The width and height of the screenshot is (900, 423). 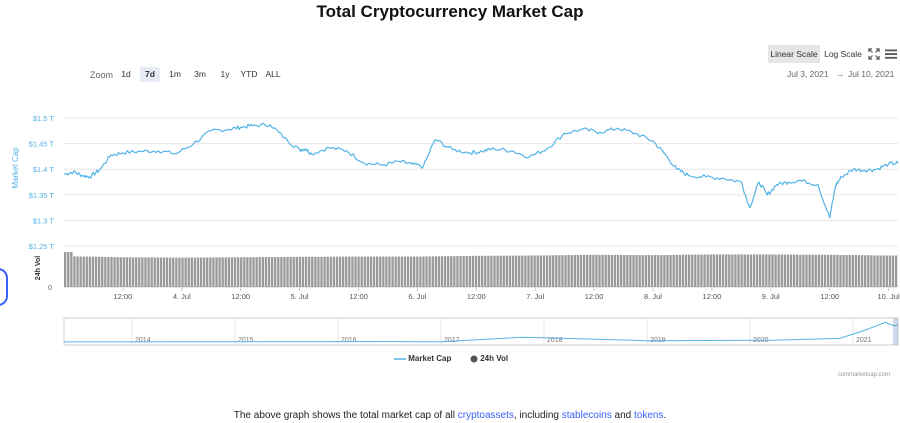 What do you see at coordinates (50, 288) in the screenshot?
I see `vol-axis-zero: 0` at bounding box center [50, 288].